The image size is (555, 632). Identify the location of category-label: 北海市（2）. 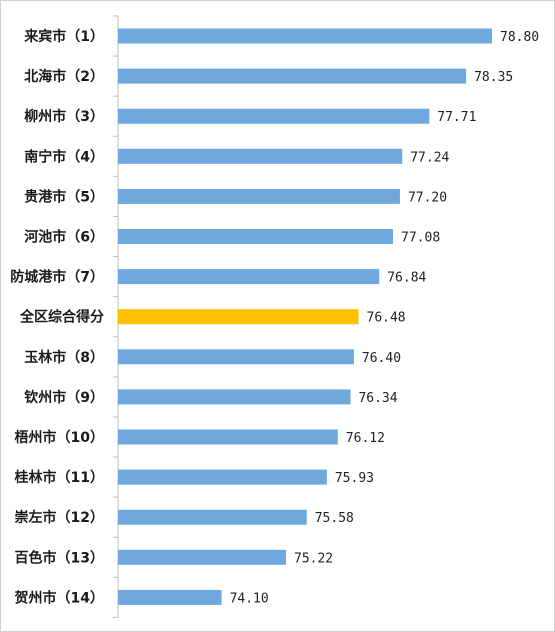
(64, 76).